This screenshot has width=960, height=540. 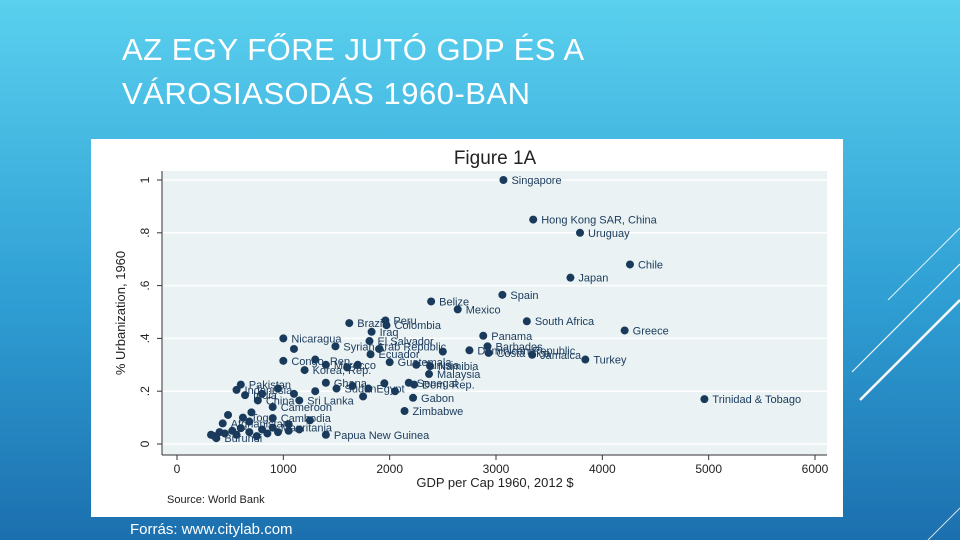 I want to click on data-point-label: Pakistan, so click(x=270, y=386).